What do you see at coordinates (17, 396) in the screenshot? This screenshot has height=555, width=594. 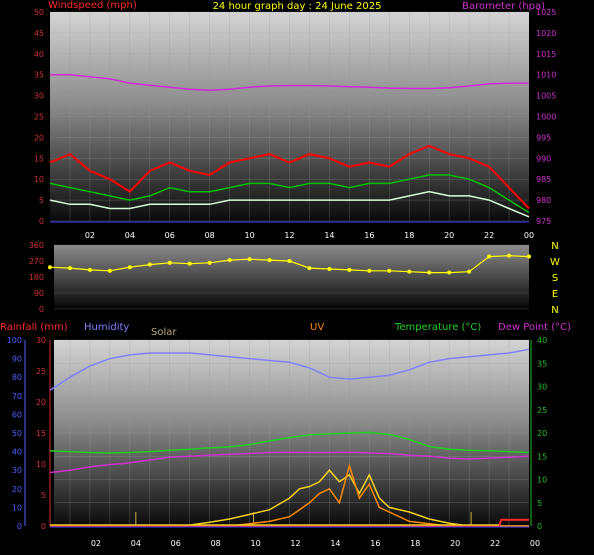 I see `humidity-tick-label: 70` at bounding box center [17, 396].